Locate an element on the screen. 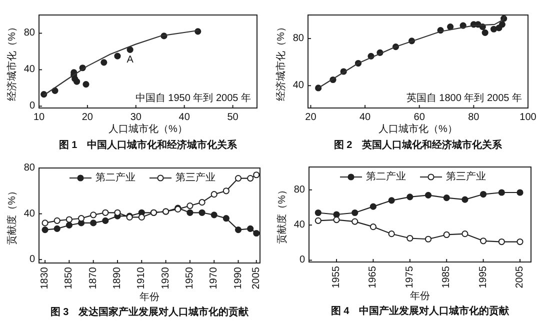  x-tick-label: 1950 is located at coordinates (190, 278).